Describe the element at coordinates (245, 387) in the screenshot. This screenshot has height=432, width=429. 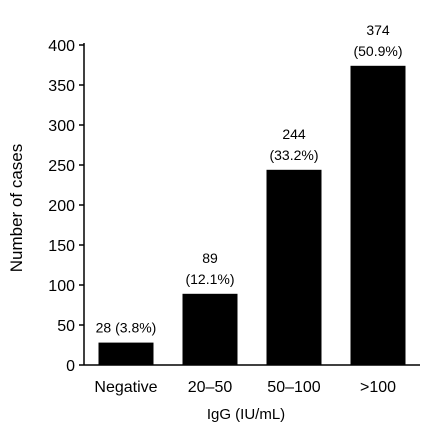
I see `x-tick-group: Negative 20–50 50–100 >100` at that location.